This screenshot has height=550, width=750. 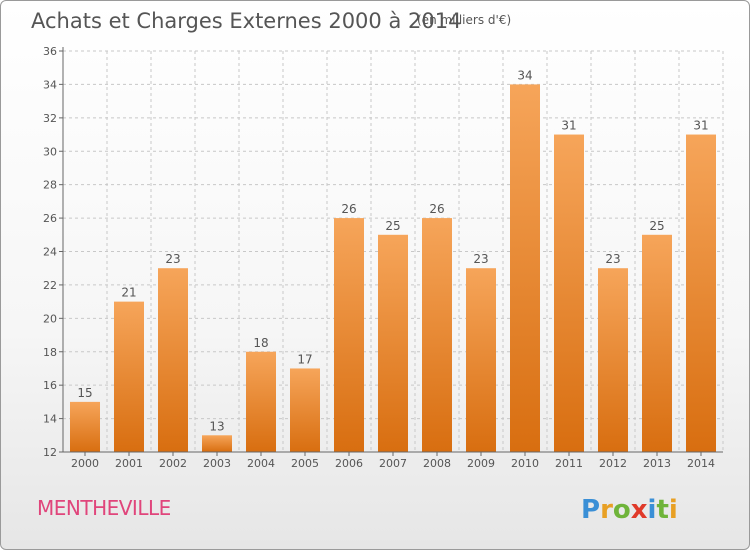 What do you see at coordinates (50, 185) in the screenshot?
I see `y-tick-label: 28` at bounding box center [50, 185].